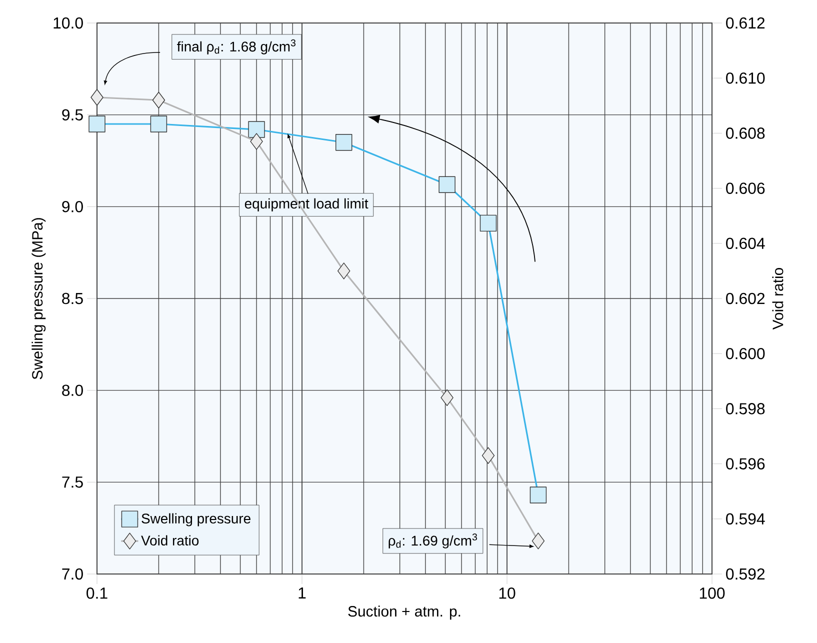  I want to click on y-tick-label: 7.0, so click(72, 574).